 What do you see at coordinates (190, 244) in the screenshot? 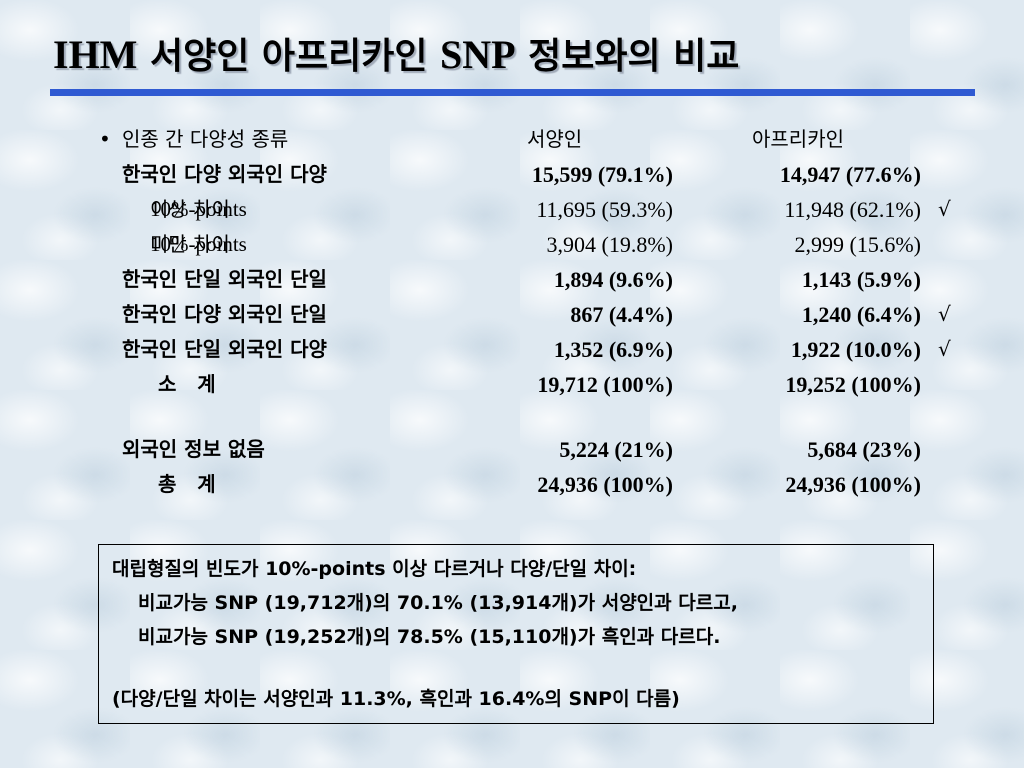
I see `row-label-text: 미만 차이` at bounding box center [190, 244].